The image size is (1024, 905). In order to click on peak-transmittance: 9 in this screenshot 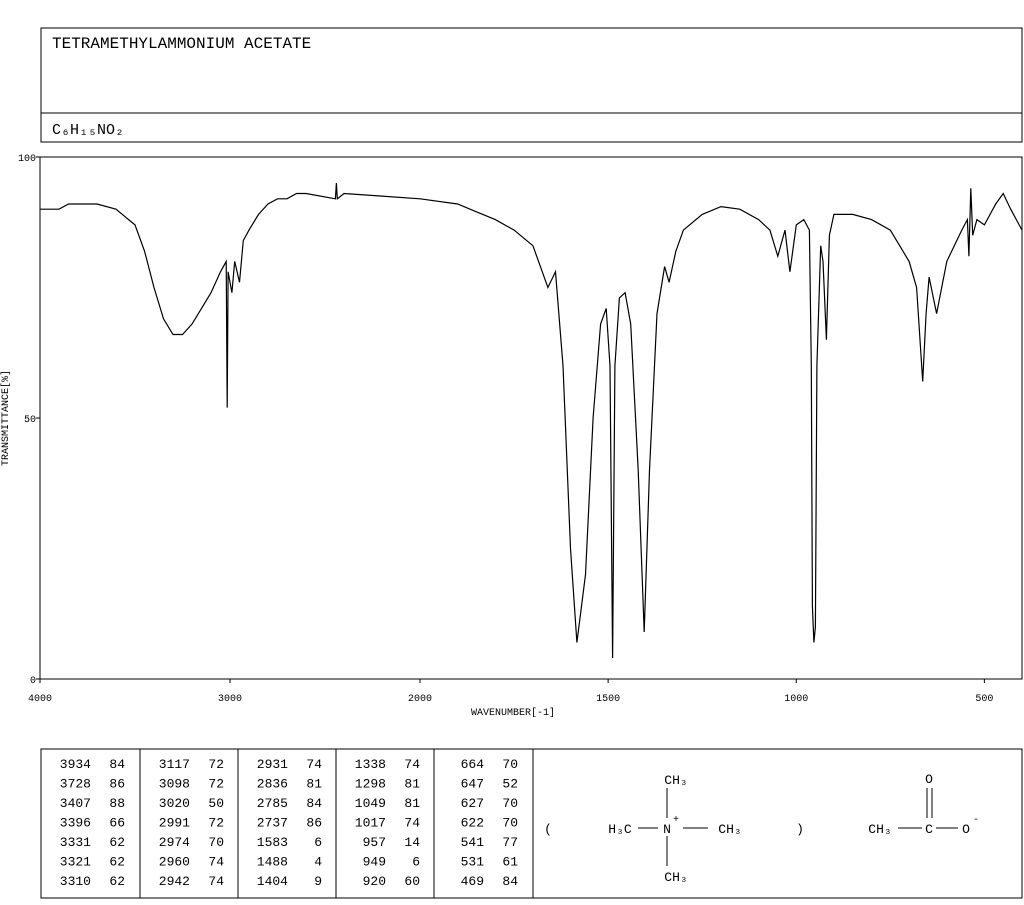, I will do `click(318, 881)`.